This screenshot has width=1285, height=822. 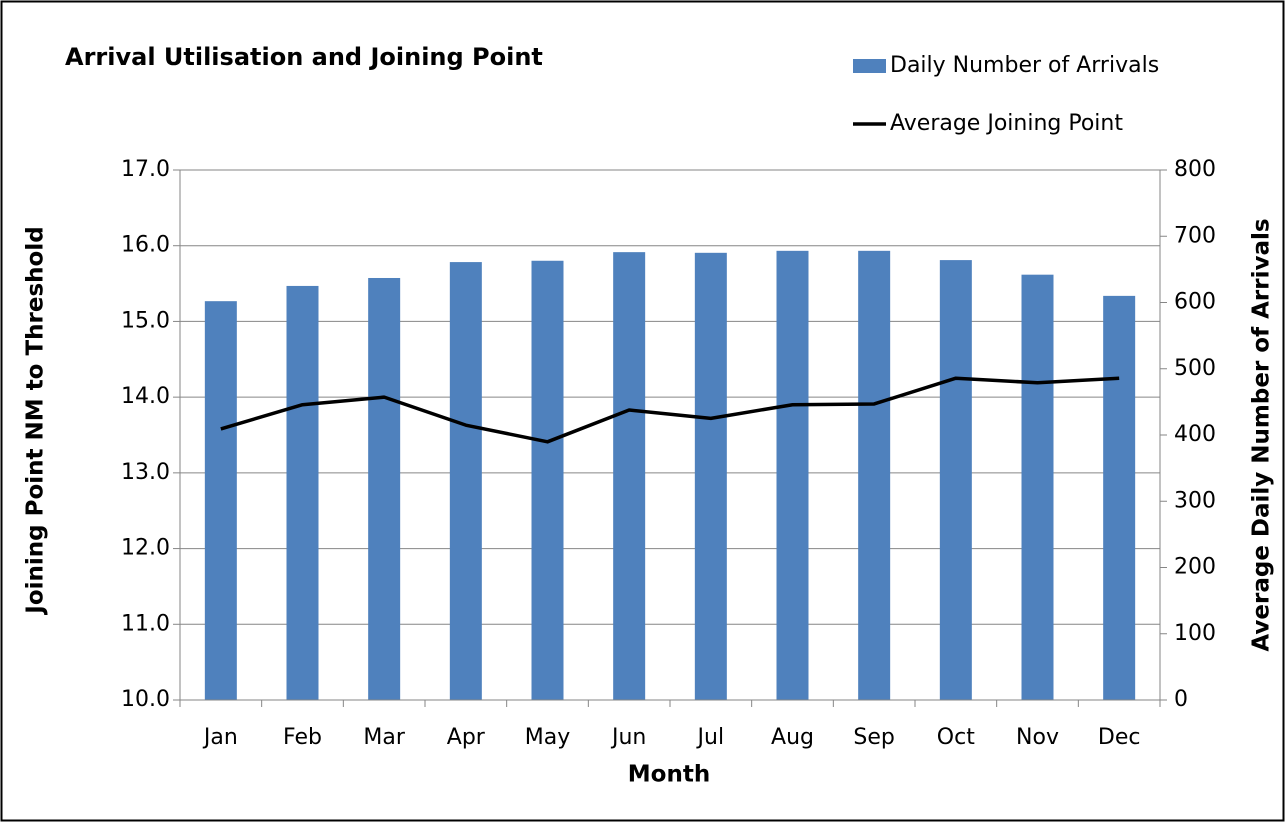 What do you see at coordinates (145, 699) in the screenshot?
I see `y-tick-label: 10.0` at bounding box center [145, 699].